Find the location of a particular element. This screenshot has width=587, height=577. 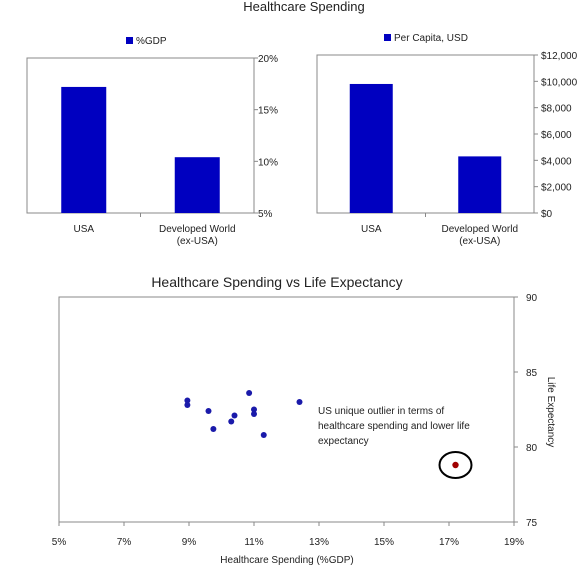

y-tick-label: $2,000 is located at coordinates (556, 188).